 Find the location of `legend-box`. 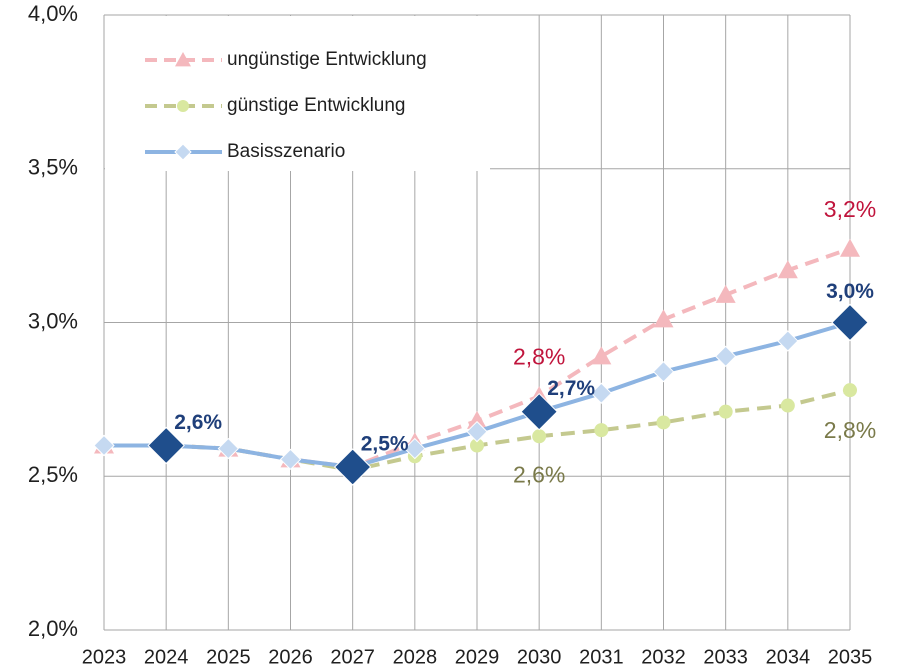

legend-box is located at coordinates (297, 93).